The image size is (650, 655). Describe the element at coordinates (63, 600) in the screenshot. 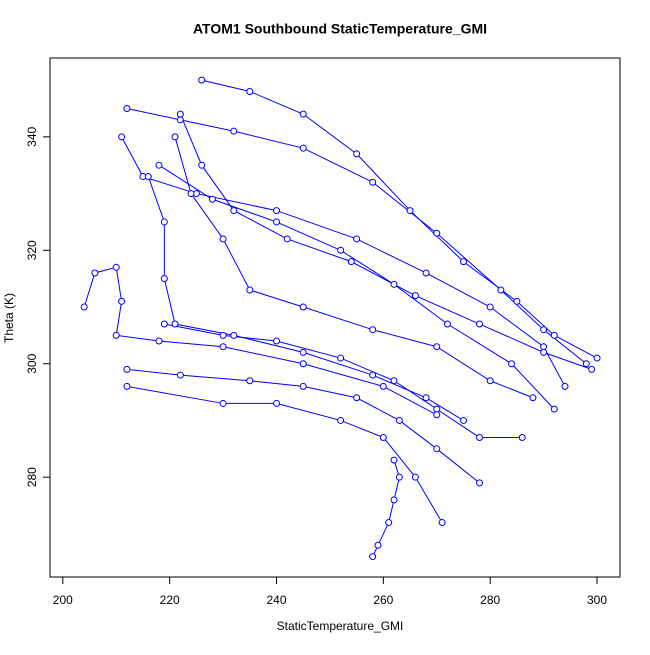

I see `x-tick-label: 200` at that location.